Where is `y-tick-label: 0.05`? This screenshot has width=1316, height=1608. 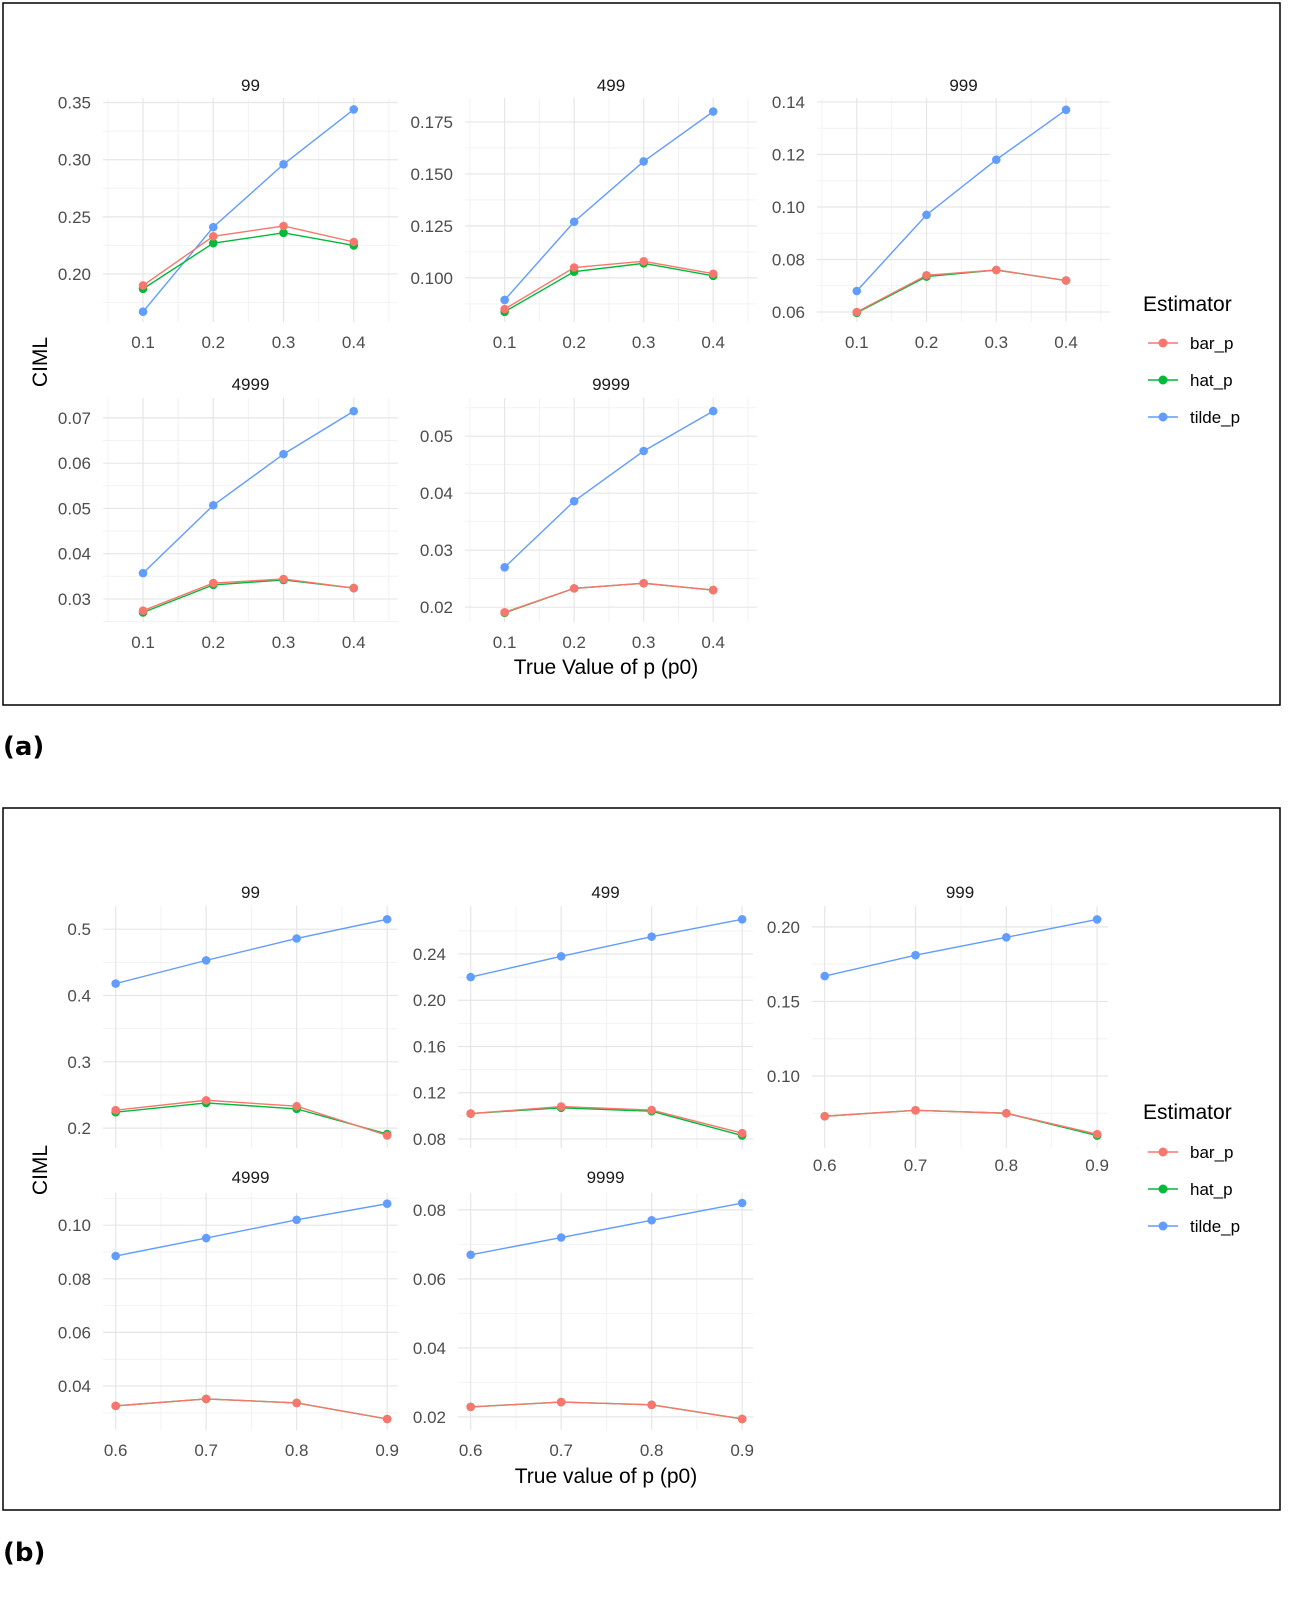
y-tick-label: 0.05 is located at coordinates (74, 508).